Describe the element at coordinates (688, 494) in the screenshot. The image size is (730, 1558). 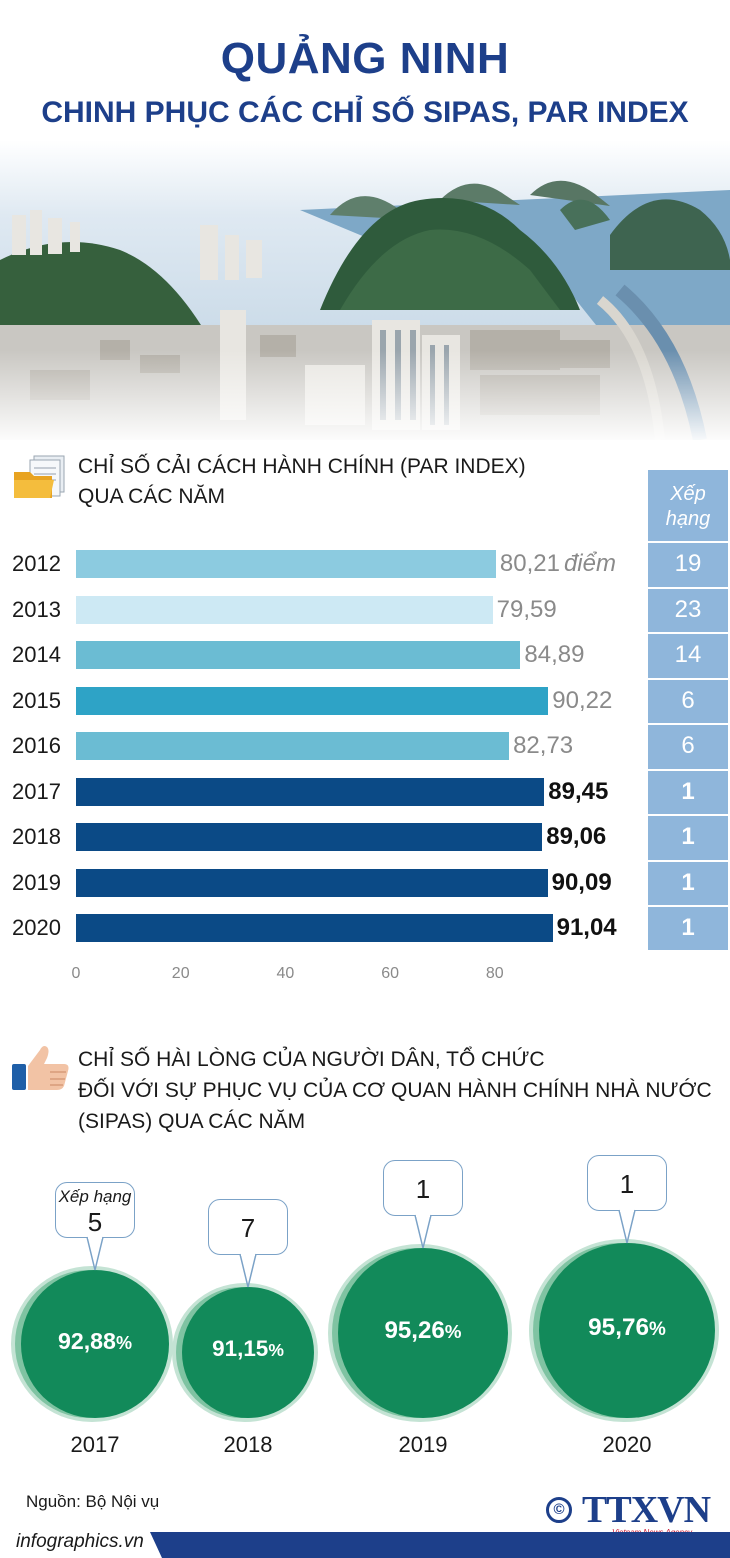
I see `rank-header-line1: Xếp` at that location.